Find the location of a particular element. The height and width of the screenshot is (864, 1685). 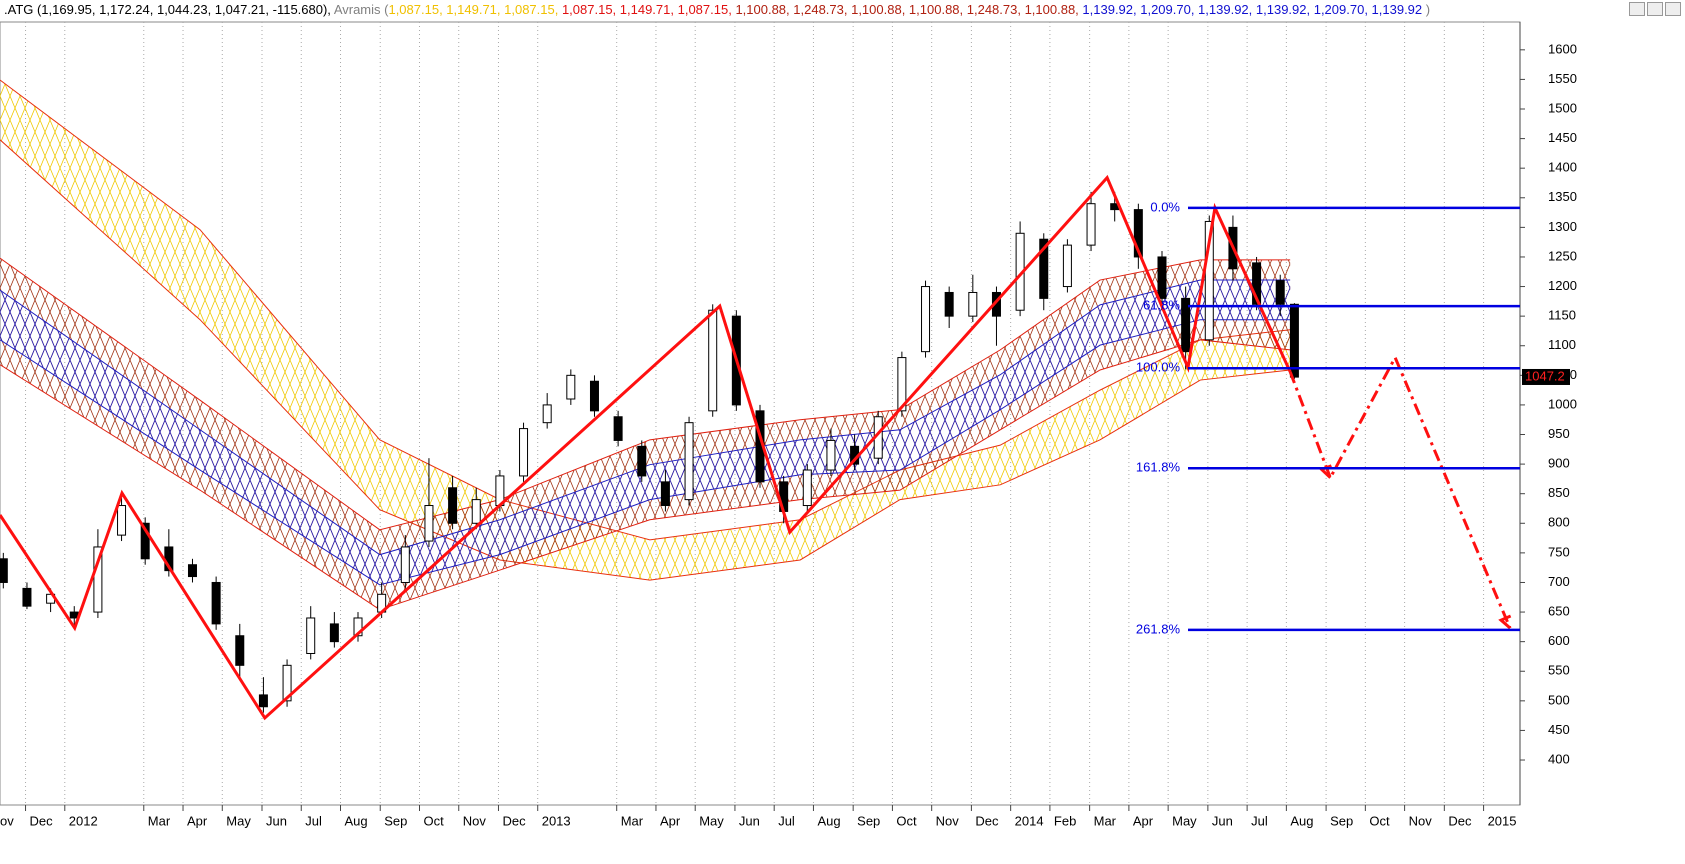

y-tick-label: 900 is located at coordinates (1559, 463).